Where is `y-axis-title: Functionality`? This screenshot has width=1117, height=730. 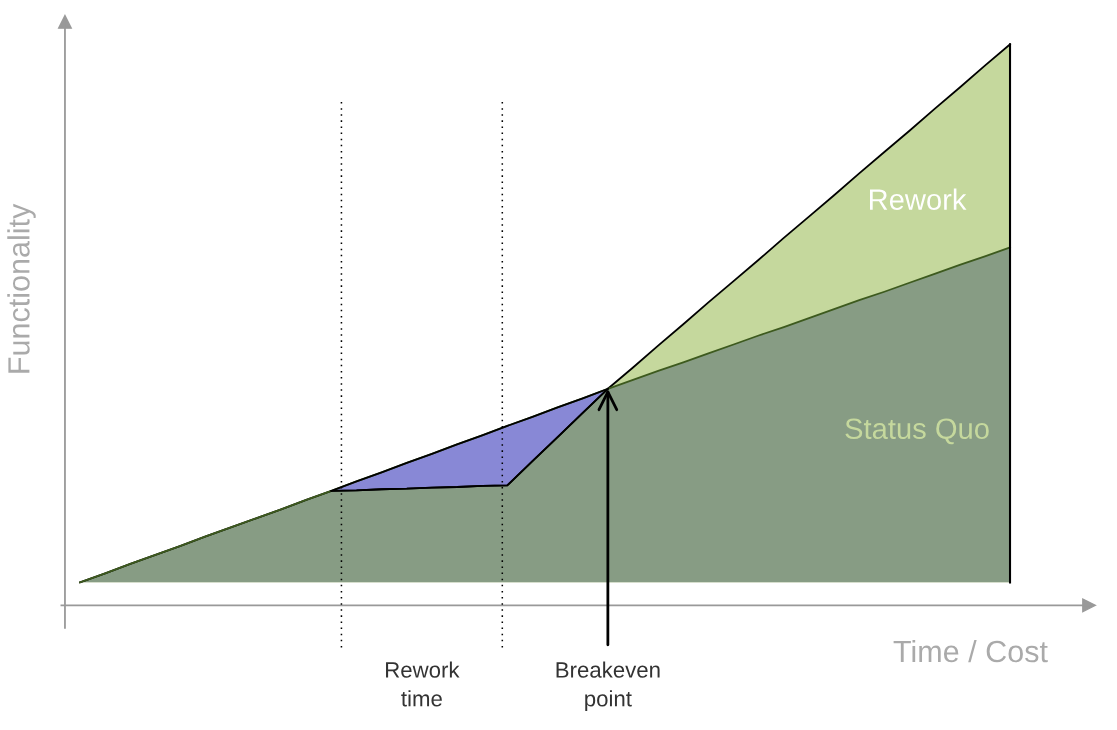
y-axis-title: Functionality is located at coordinates (21, 288).